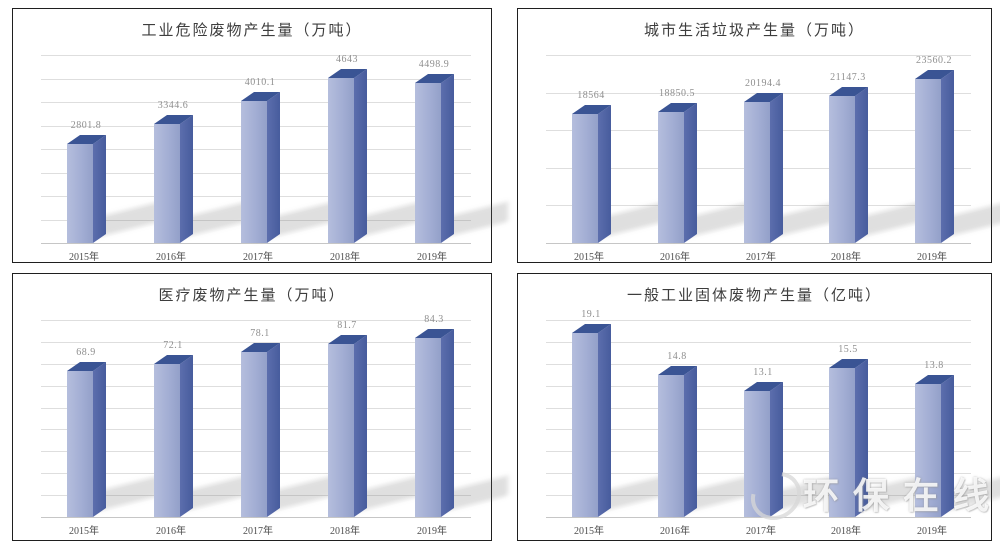 The height and width of the screenshot is (550, 1000). I want to click on bar-value-label: 3344.6, so click(173, 105).